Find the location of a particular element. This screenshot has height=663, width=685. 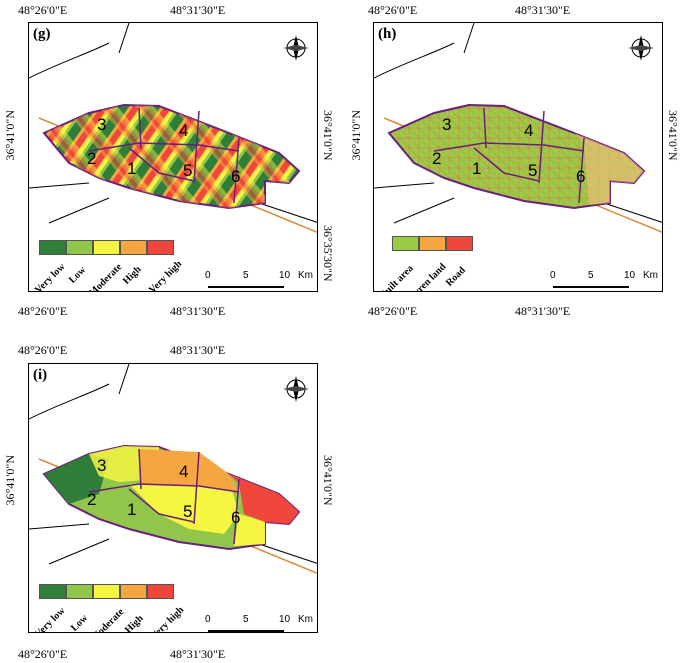

lon-label-top-left-h: 48°26'0"E is located at coordinates (393, 10).